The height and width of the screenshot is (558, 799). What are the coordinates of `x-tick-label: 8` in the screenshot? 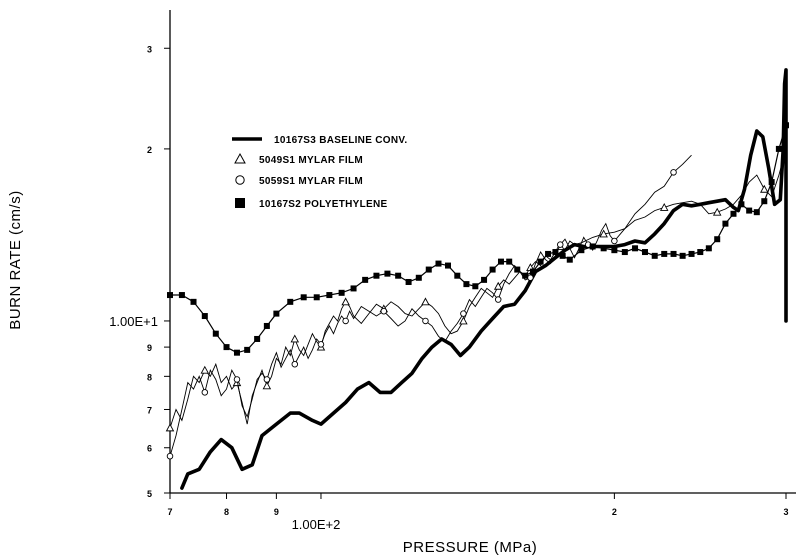 It's located at (226, 512).